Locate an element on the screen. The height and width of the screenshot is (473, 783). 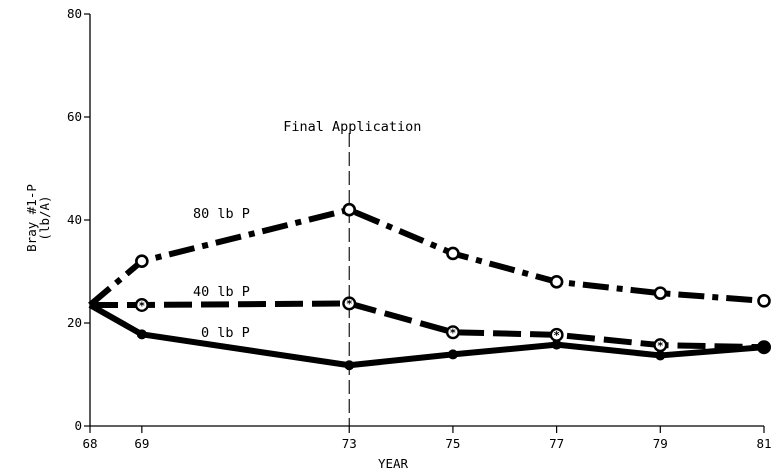
y-axis-title: Bray #1-P(lb/A) is located at coordinates (38, 218).